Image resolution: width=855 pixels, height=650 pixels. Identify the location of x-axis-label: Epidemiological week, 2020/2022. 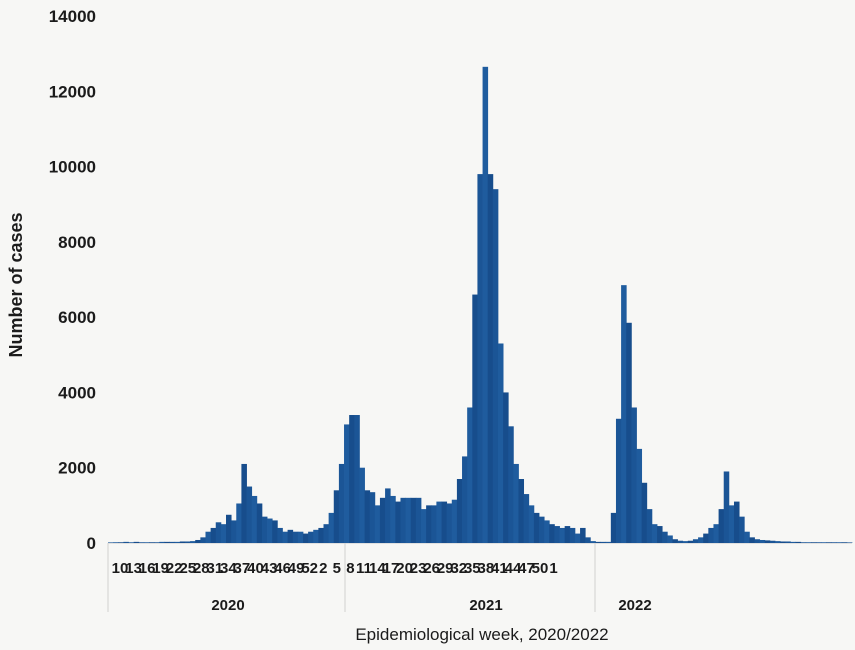
(481, 634).